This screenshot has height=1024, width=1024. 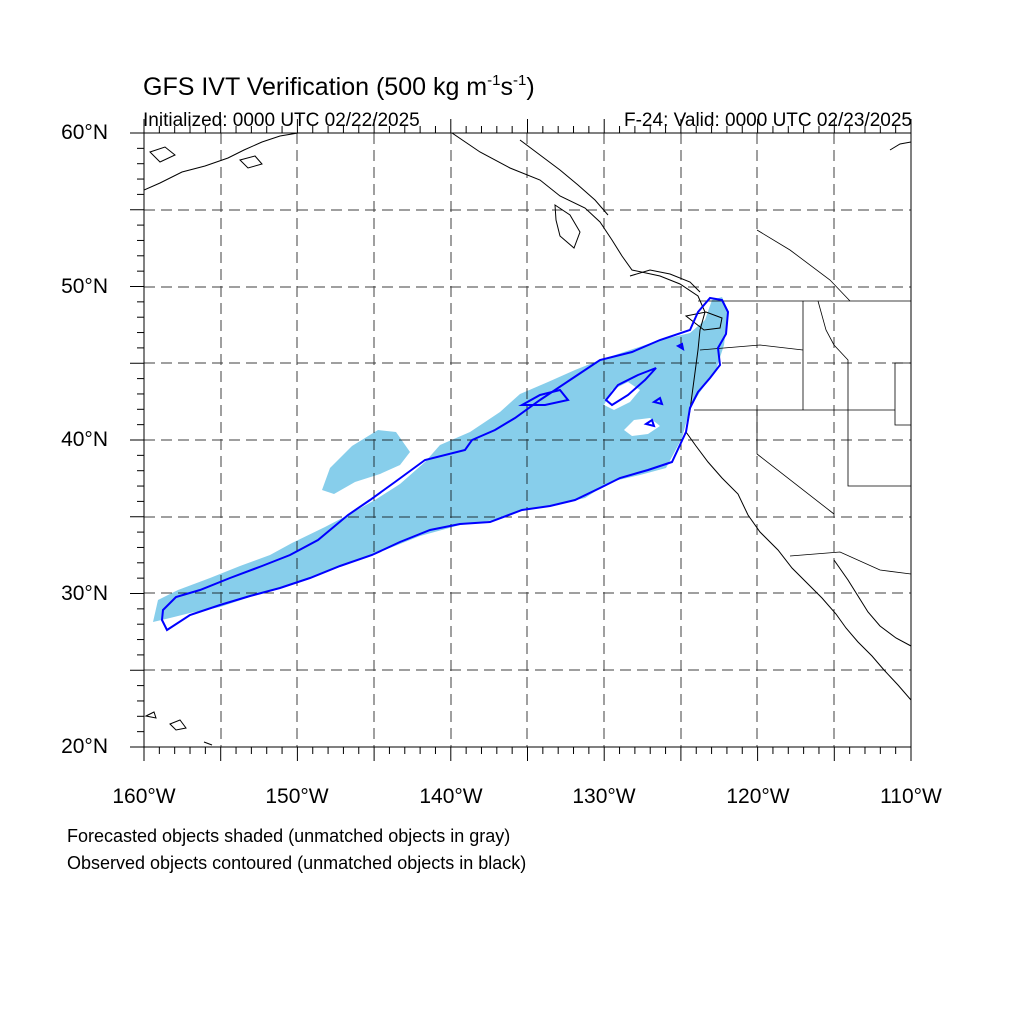 What do you see at coordinates (281, 120) in the screenshot?
I see `initialized-time: Initialized: 0000 UTC 02/22/2025` at bounding box center [281, 120].